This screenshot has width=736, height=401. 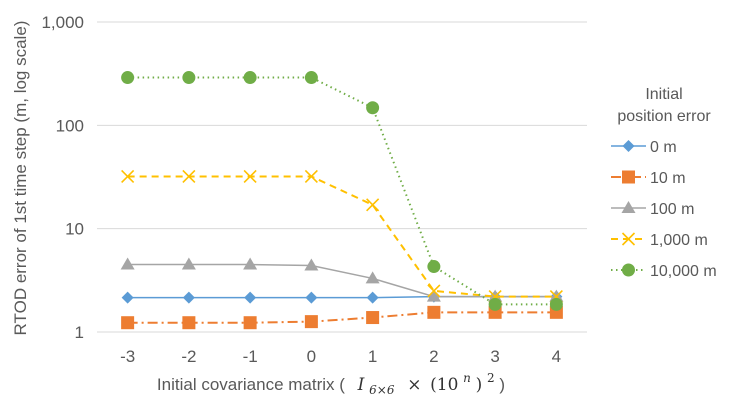 I want to click on legend-title: position error, so click(x=664, y=116).